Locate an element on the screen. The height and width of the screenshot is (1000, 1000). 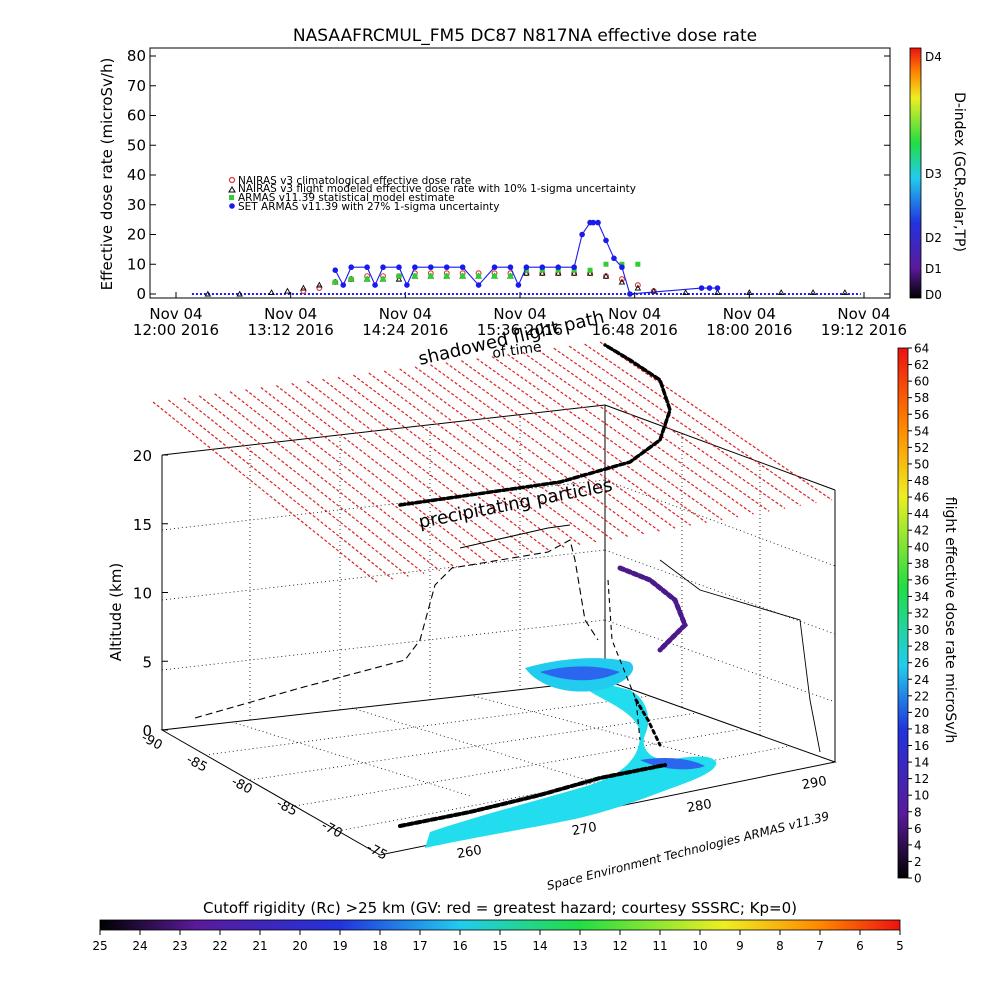
dose-tick-label: 56 is located at coordinates (921, 415).